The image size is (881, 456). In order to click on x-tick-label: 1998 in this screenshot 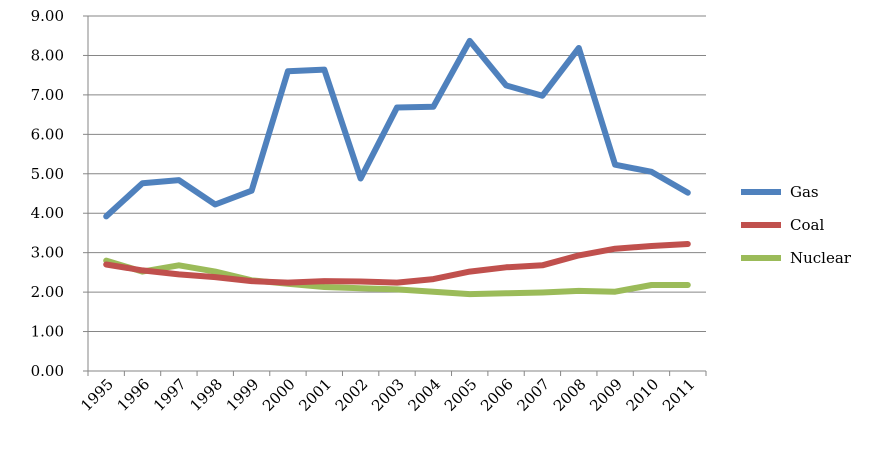, I will do `click(206, 395)`.